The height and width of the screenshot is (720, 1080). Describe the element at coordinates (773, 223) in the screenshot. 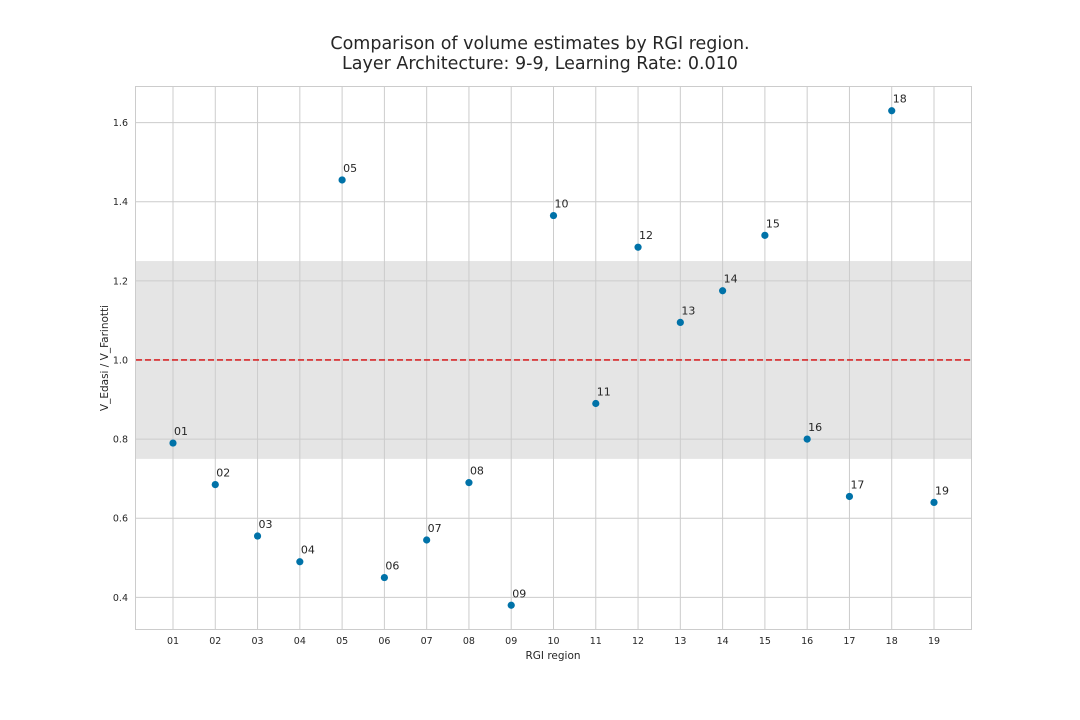

I see `point-label: 15` at that location.